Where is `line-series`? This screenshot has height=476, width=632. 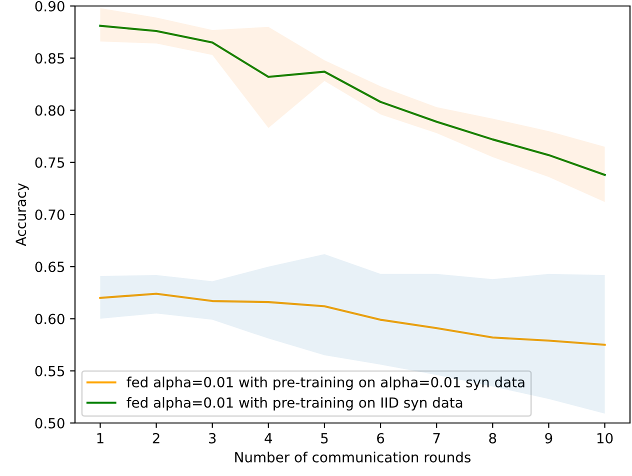 line-series is located at coordinates (352, 319).